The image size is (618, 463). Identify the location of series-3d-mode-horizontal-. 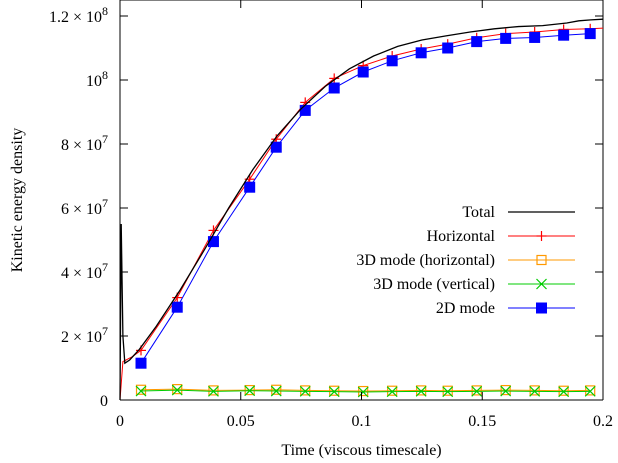
(365, 390).